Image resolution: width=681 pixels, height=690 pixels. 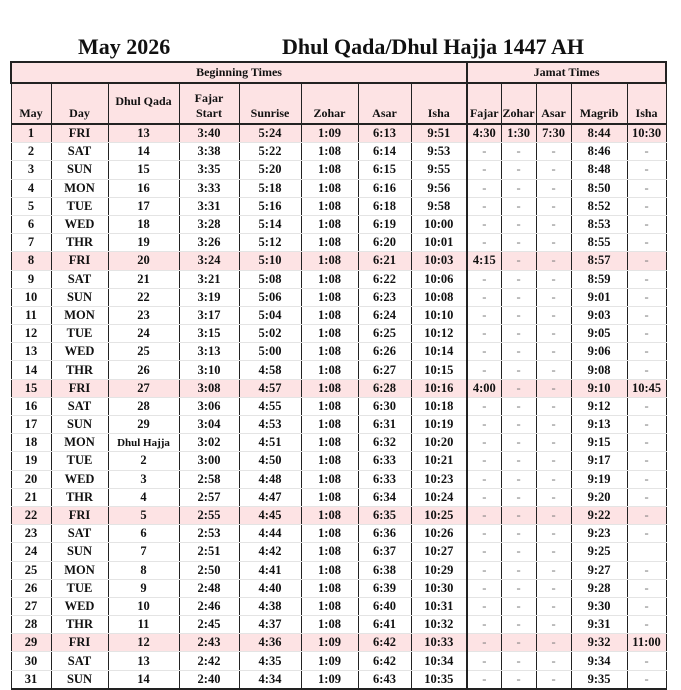 What do you see at coordinates (209, 134) in the screenshot?
I see `cell-fajar-start: 3:40` at bounding box center [209, 134].